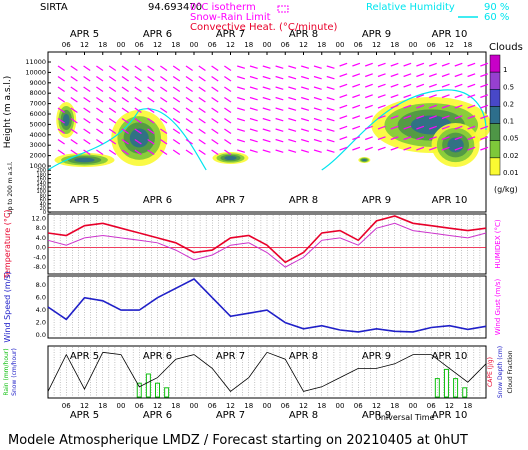  I want to click on cloud-y-tick: 10000, so click(35, 72).